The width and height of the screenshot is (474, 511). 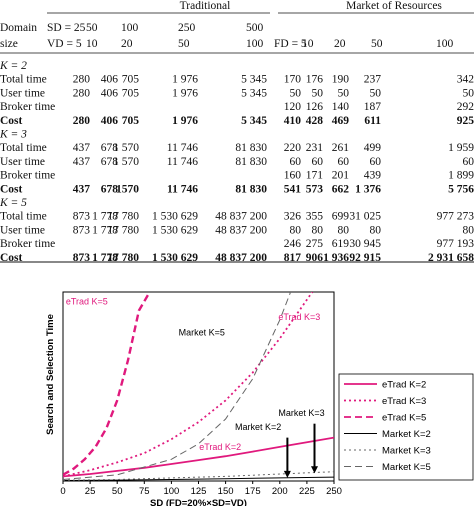 I want to click on table-cell: 662, so click(x=341, y=189).